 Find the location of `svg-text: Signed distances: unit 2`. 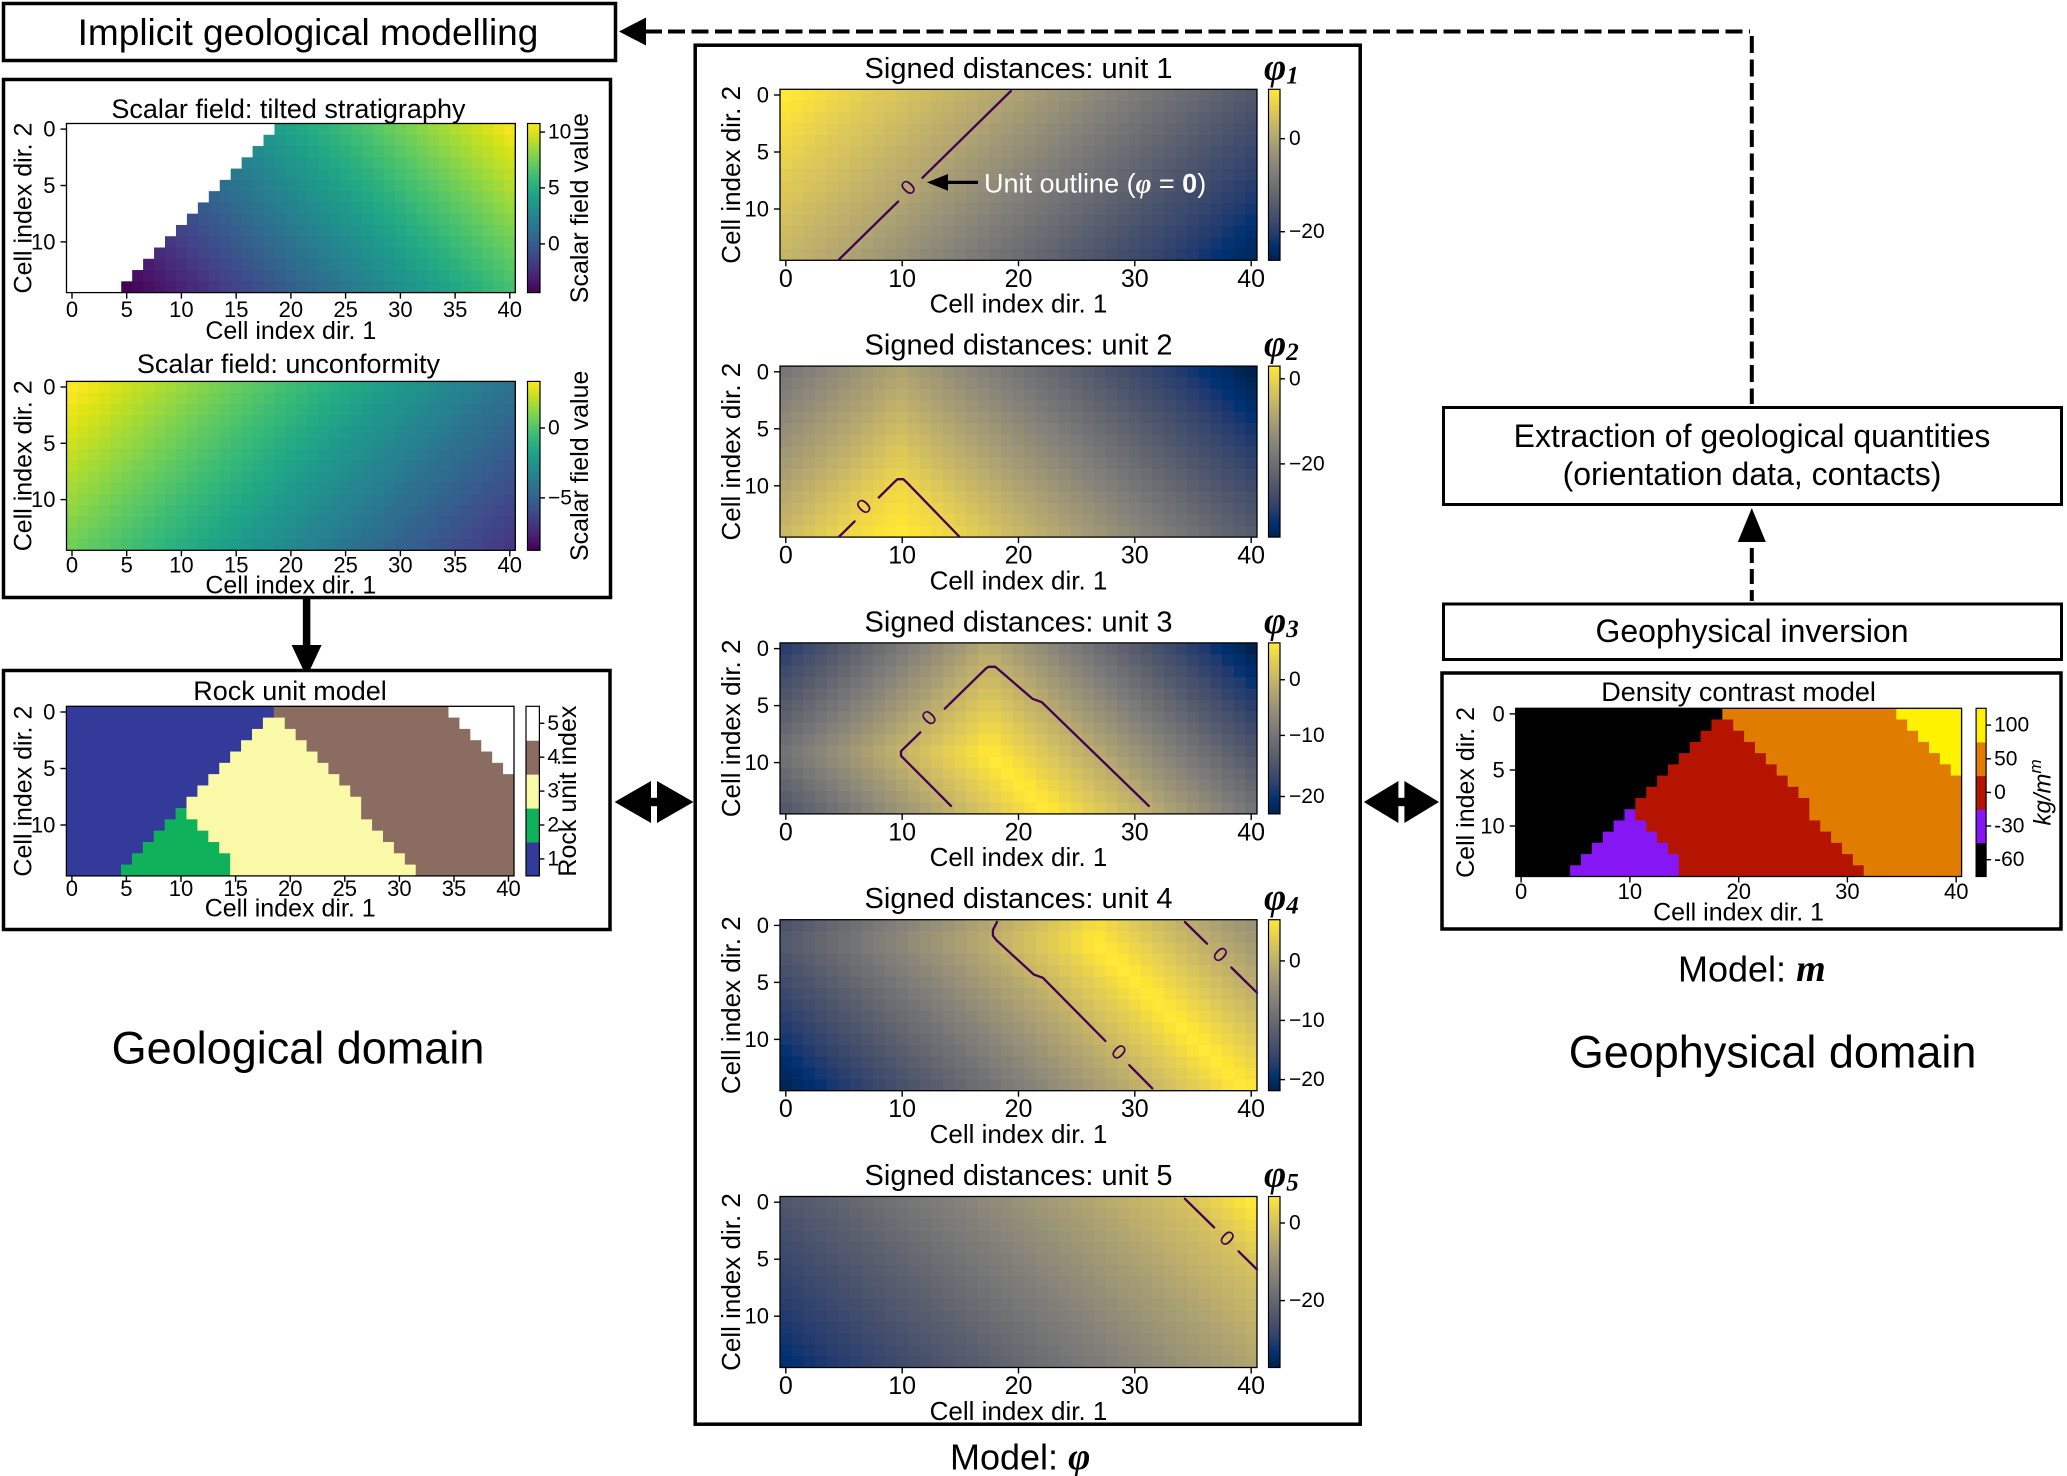

svg-text: Signed distances: unit 2 is located at coordinates (1019, 346).